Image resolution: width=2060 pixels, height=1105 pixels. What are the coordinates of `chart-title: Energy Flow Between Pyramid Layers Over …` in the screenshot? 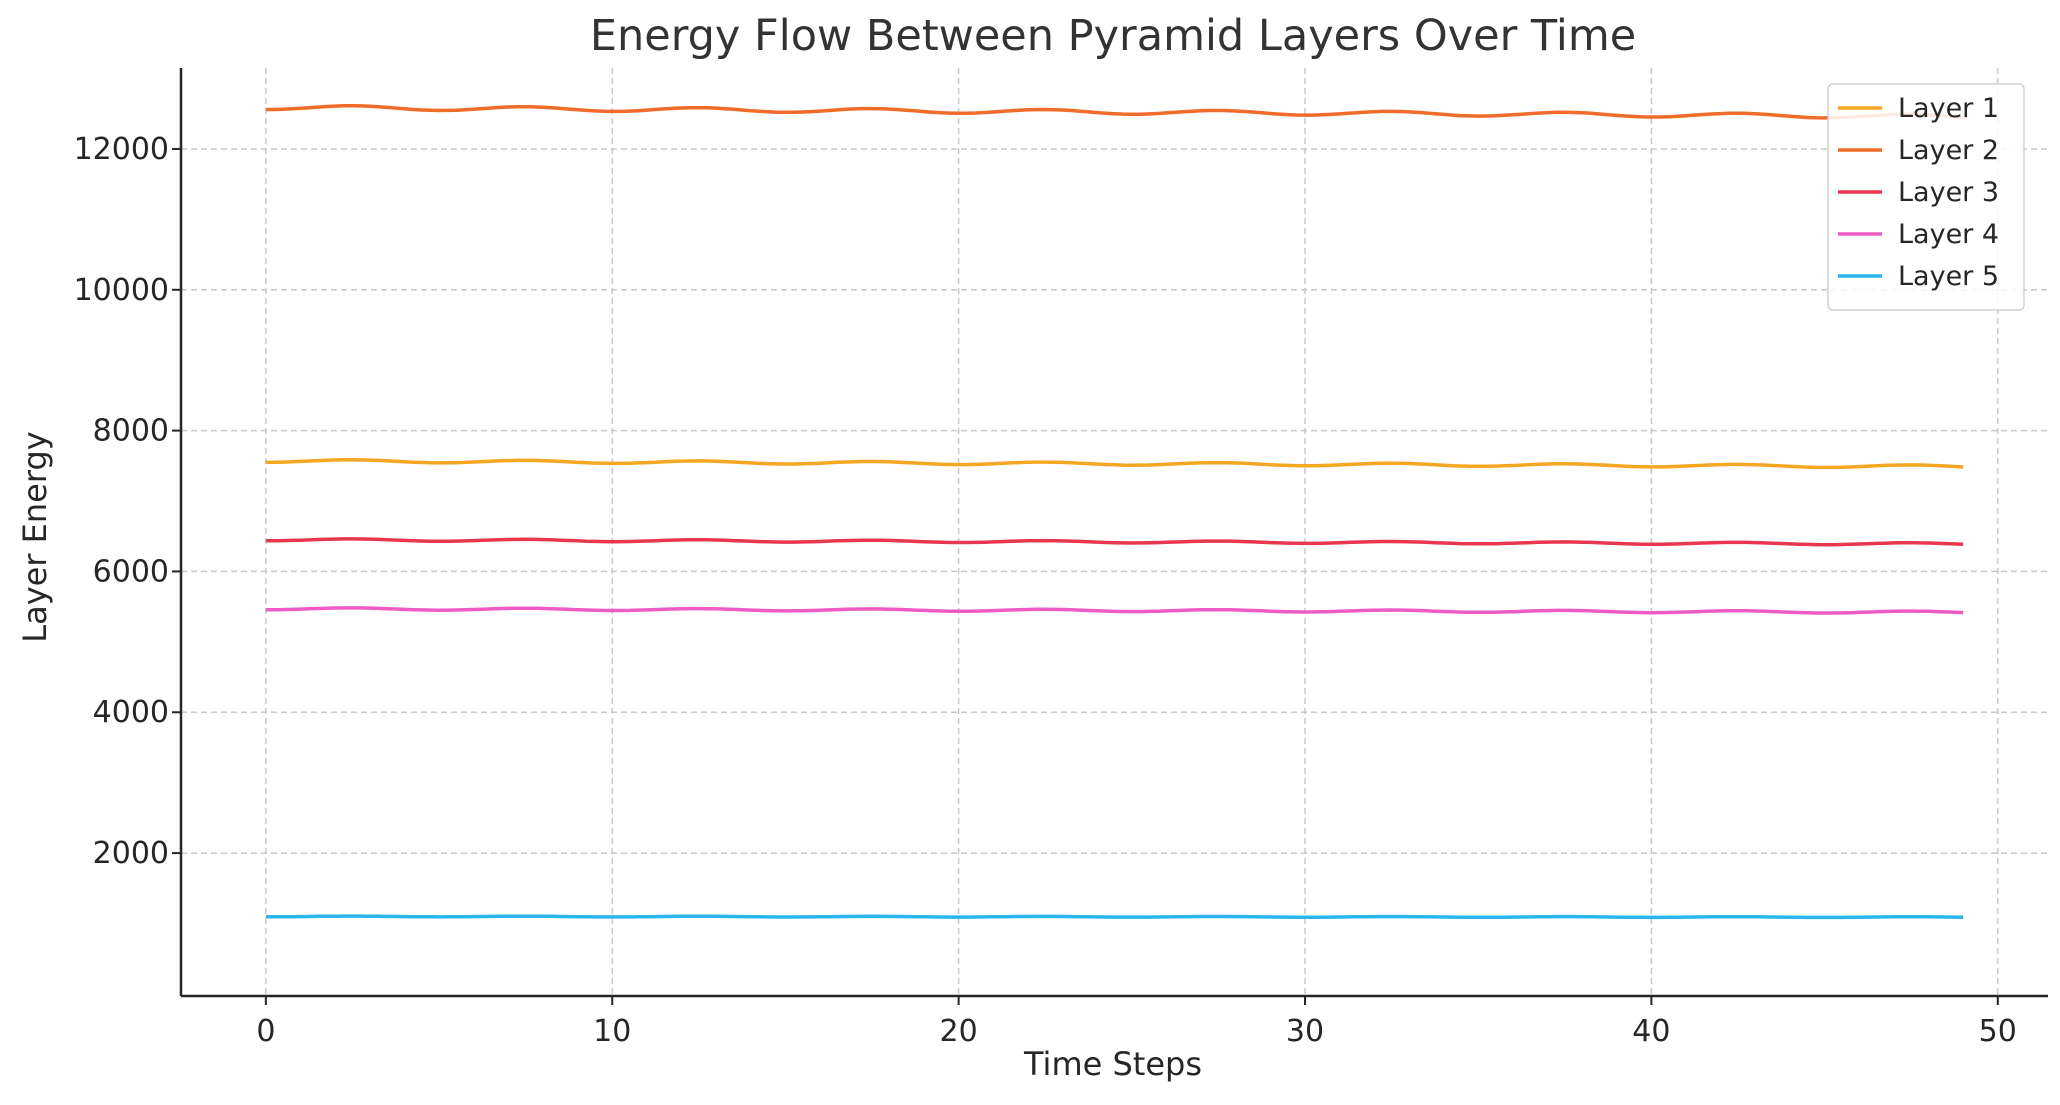 It's located at (1113, 36).